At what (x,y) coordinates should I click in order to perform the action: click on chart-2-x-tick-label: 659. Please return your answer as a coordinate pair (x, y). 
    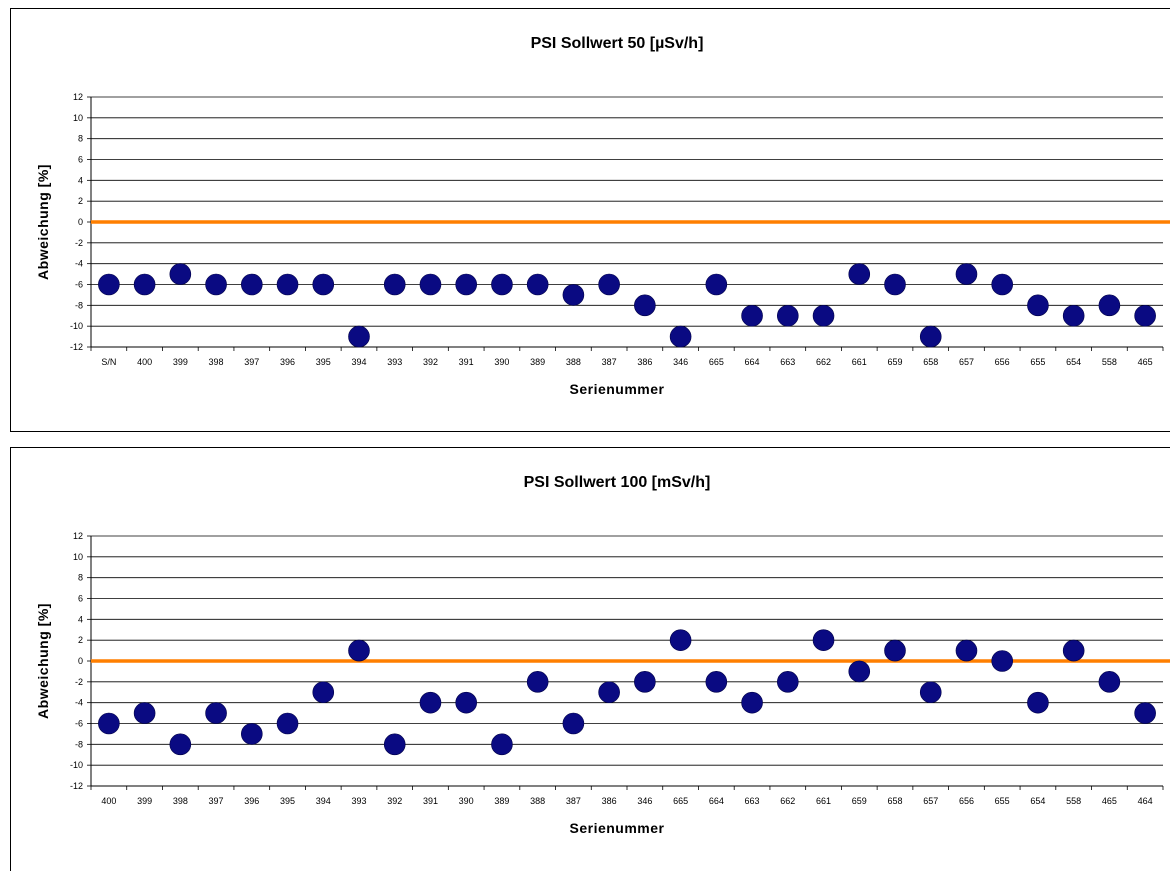
    Looking at the image, I should click on (859, 801).